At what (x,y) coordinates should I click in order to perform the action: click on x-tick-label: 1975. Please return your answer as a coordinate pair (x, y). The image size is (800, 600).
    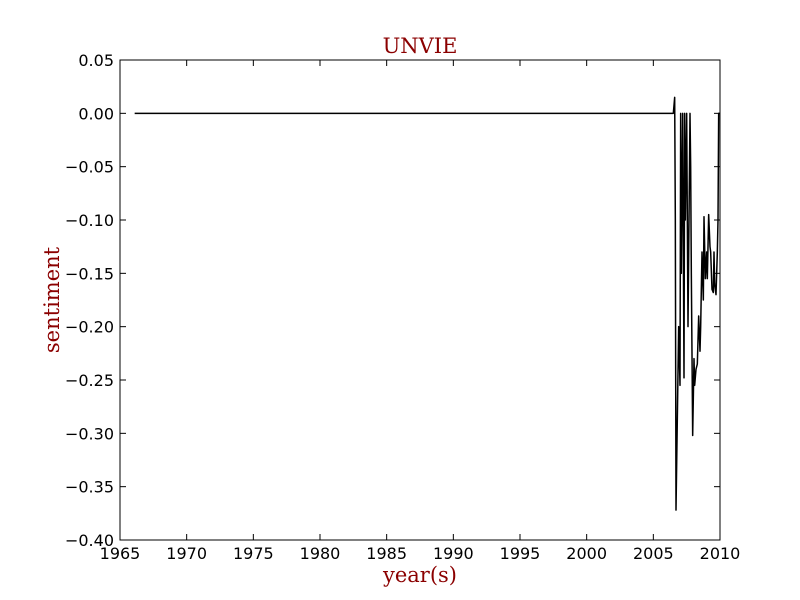
    Looking at the image, I should click on (253, 553).